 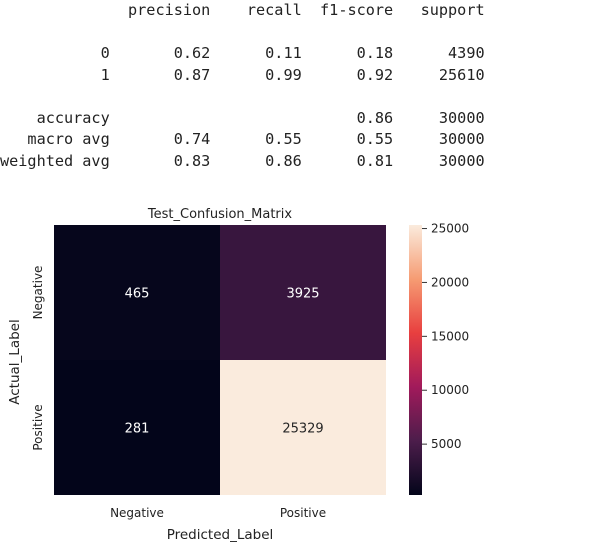 I want to click on report-row-class-0: 0 0.62 0.11 0.18 4390, so click(x=242, y=53).